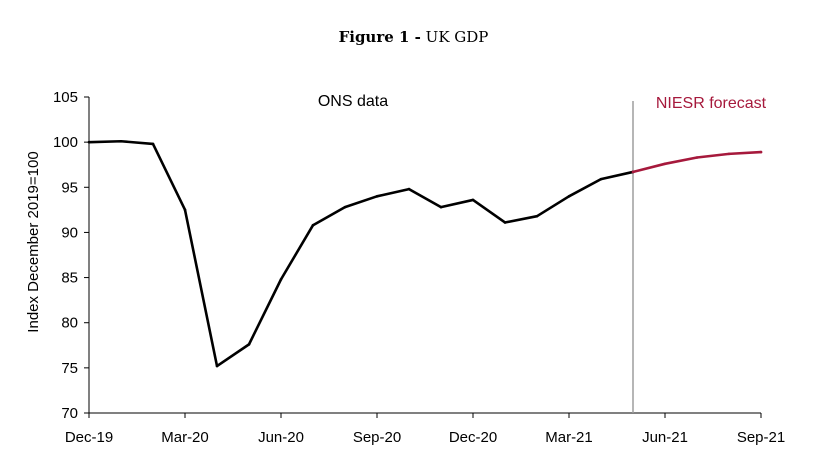 This screenshot has height=467, width=827. Describe the element at coordinates (89, 437) in the screenshot. I see `x-tick-label: Dec-19` at that location.